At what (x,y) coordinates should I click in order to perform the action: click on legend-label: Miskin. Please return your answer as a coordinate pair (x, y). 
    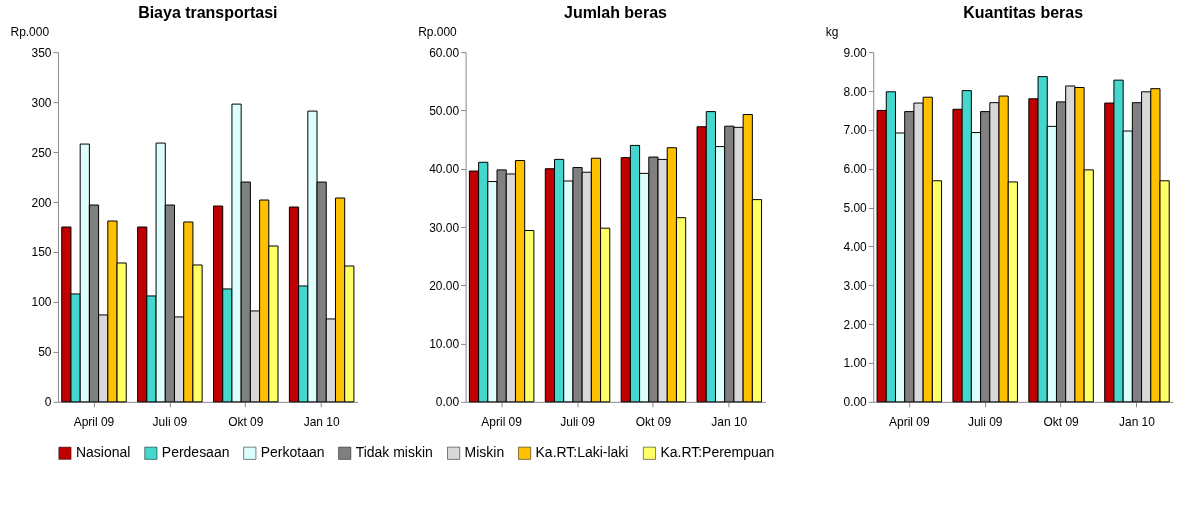
    Looking at the image, I should click on (484, 452).